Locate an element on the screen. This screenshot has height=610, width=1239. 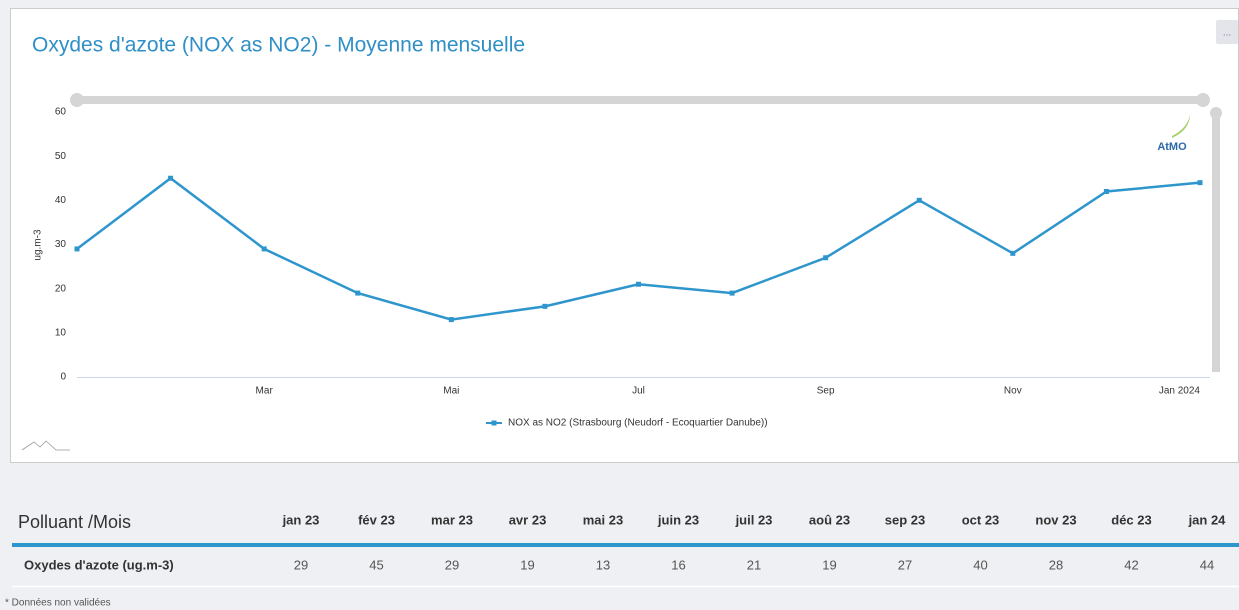
table-header: juin 23 is located at coordinates (678, 519).